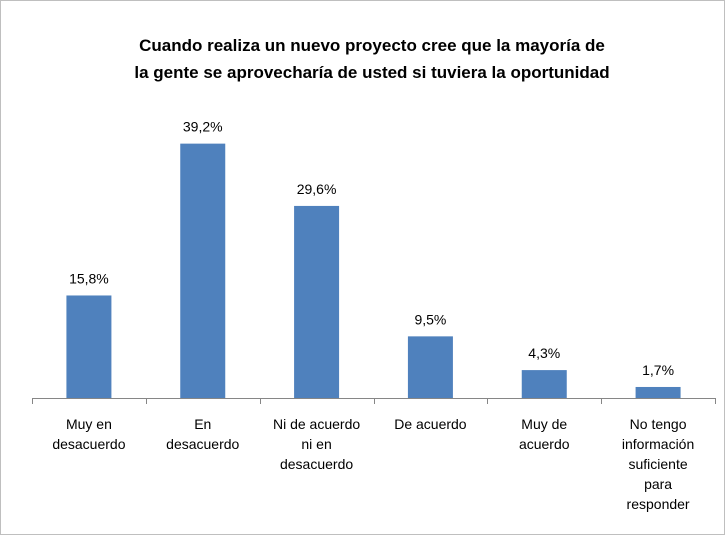 Image resolution: width=725 pixels, height=535 pixels. Describe the element at coordinates (430, 319) in the screenshot. I see `data-label: 9,5%` at that location.